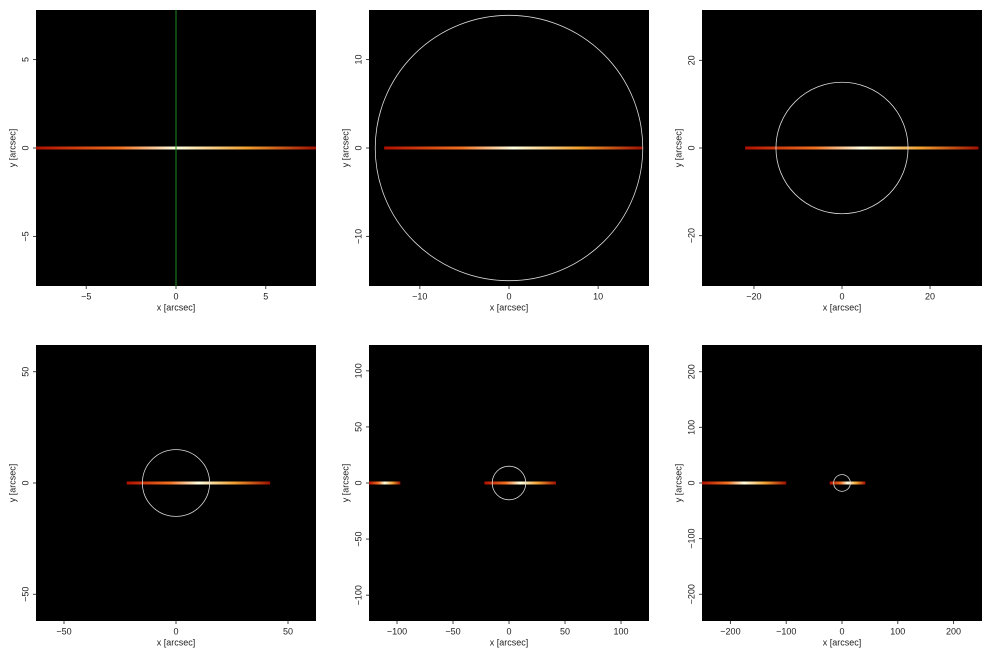 This screenshot has height=659, width=993. What do you see at coordinates (265, 296) in the screenshot?
I see `x-tick-label: 5` at bounding box center [265, 296].